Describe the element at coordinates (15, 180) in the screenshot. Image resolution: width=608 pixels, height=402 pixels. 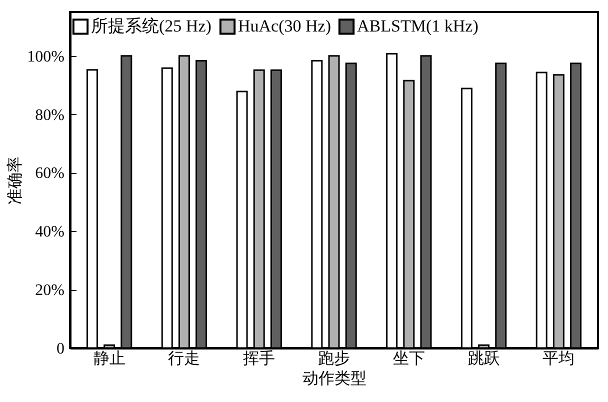
I see `y-axis-title: 准确率` at that location.